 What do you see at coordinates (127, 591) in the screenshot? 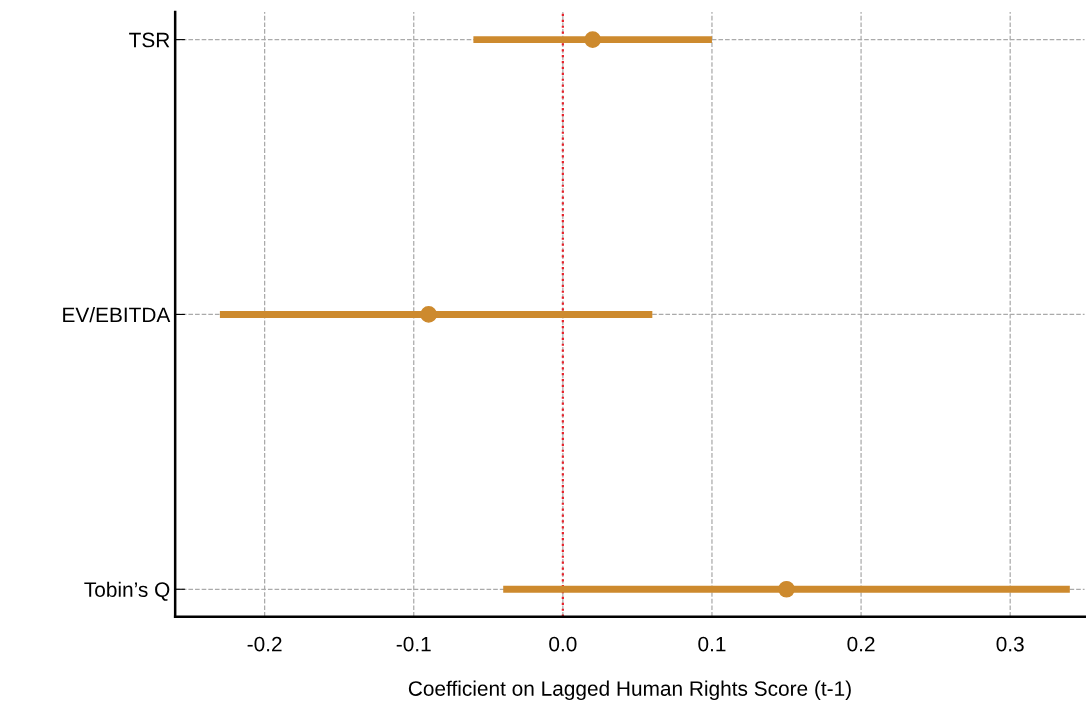
I see `y-tick-label: Tobin’s Q` at bounding box center [127, 591].